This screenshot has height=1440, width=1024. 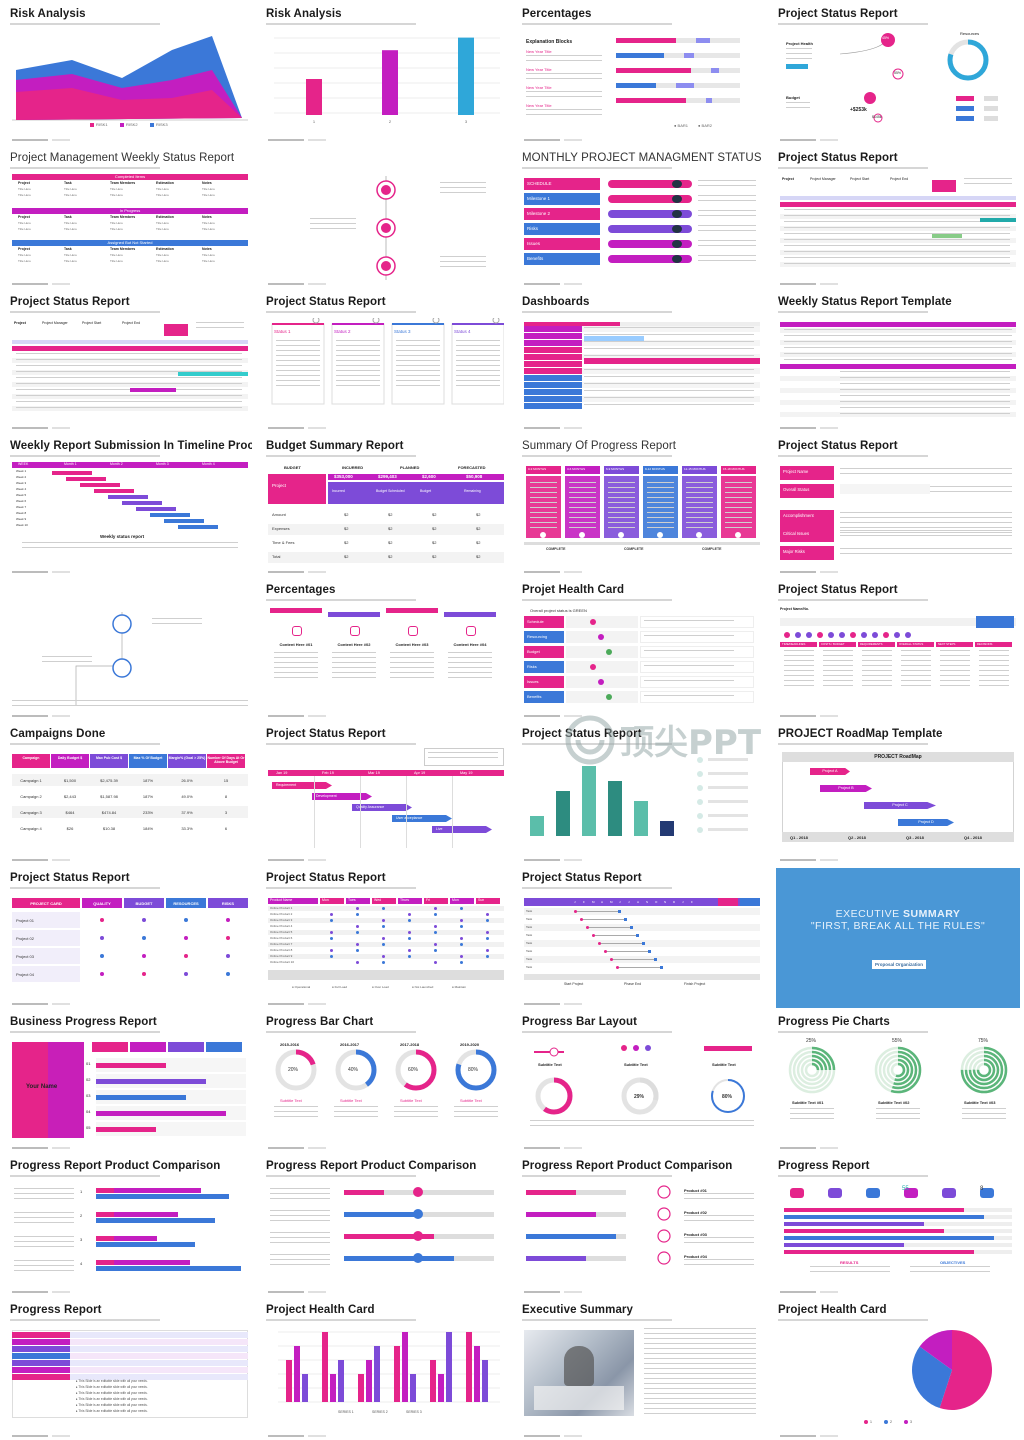 I want to click on slide-s36: Progress Report 55 8 RESULTS OBJECTIVES, so click(x=898, y=1226).